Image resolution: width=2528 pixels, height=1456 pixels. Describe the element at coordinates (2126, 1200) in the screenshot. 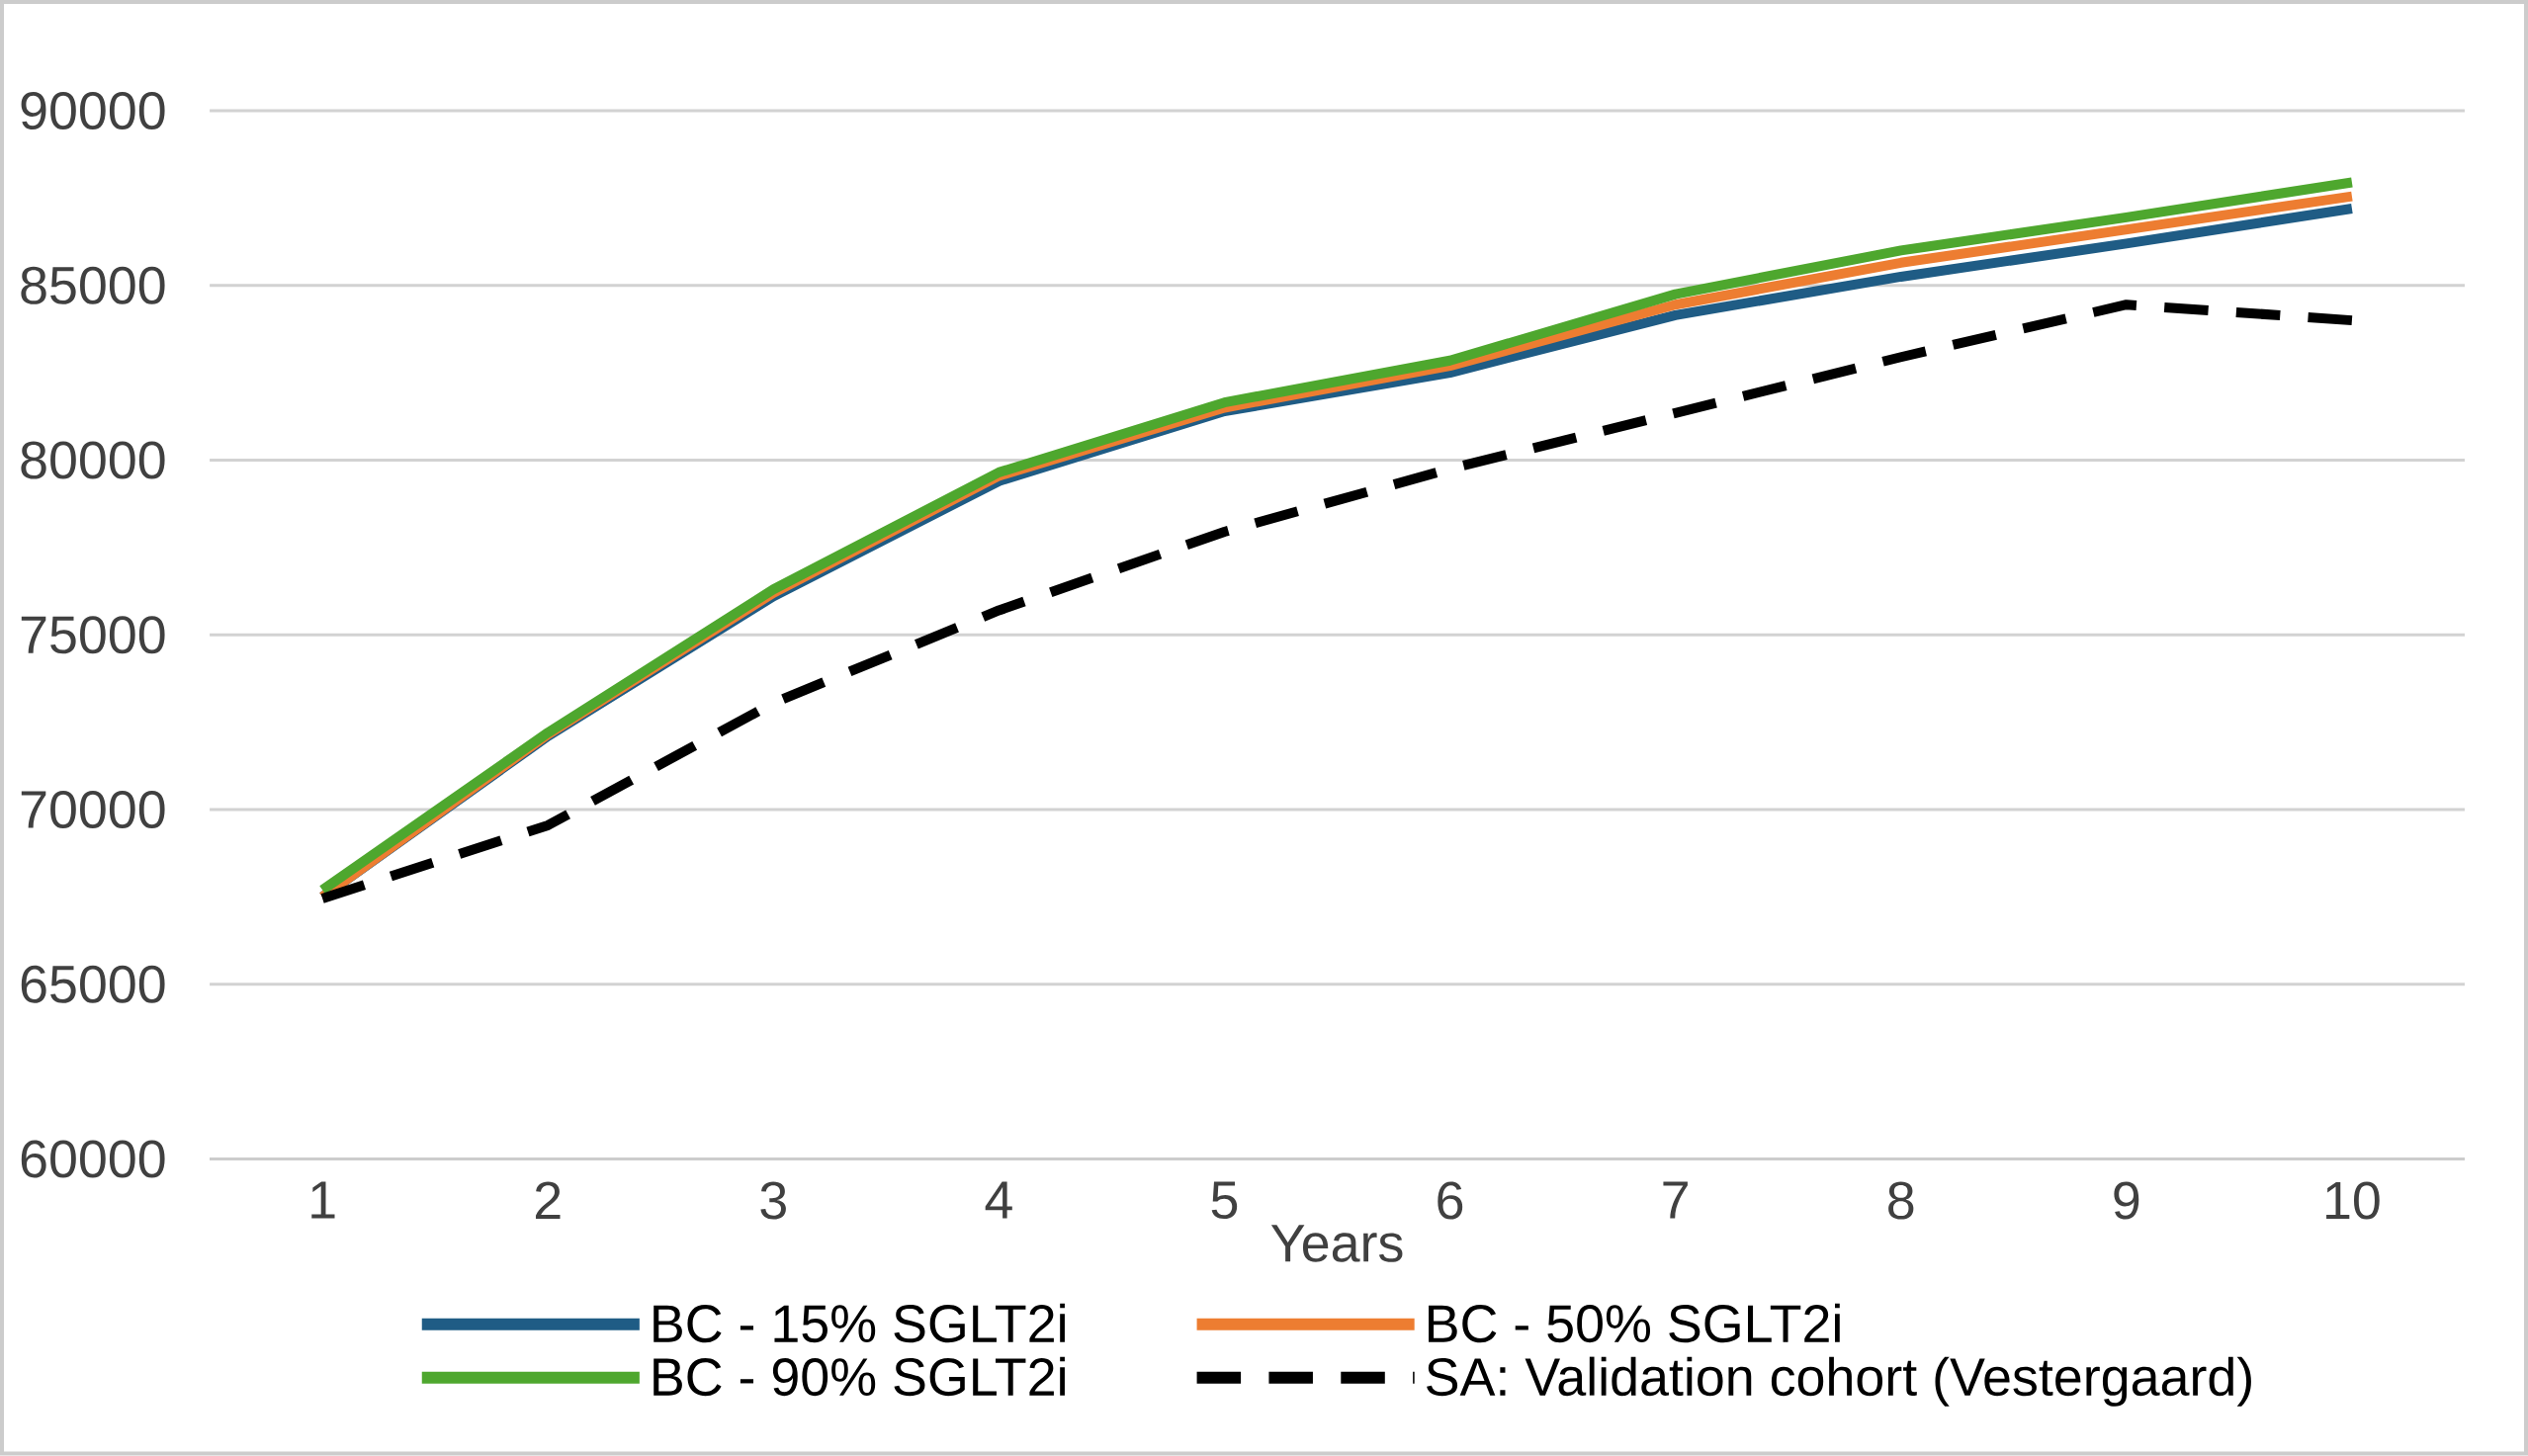

I see `x-tick-label: 9` at that location.